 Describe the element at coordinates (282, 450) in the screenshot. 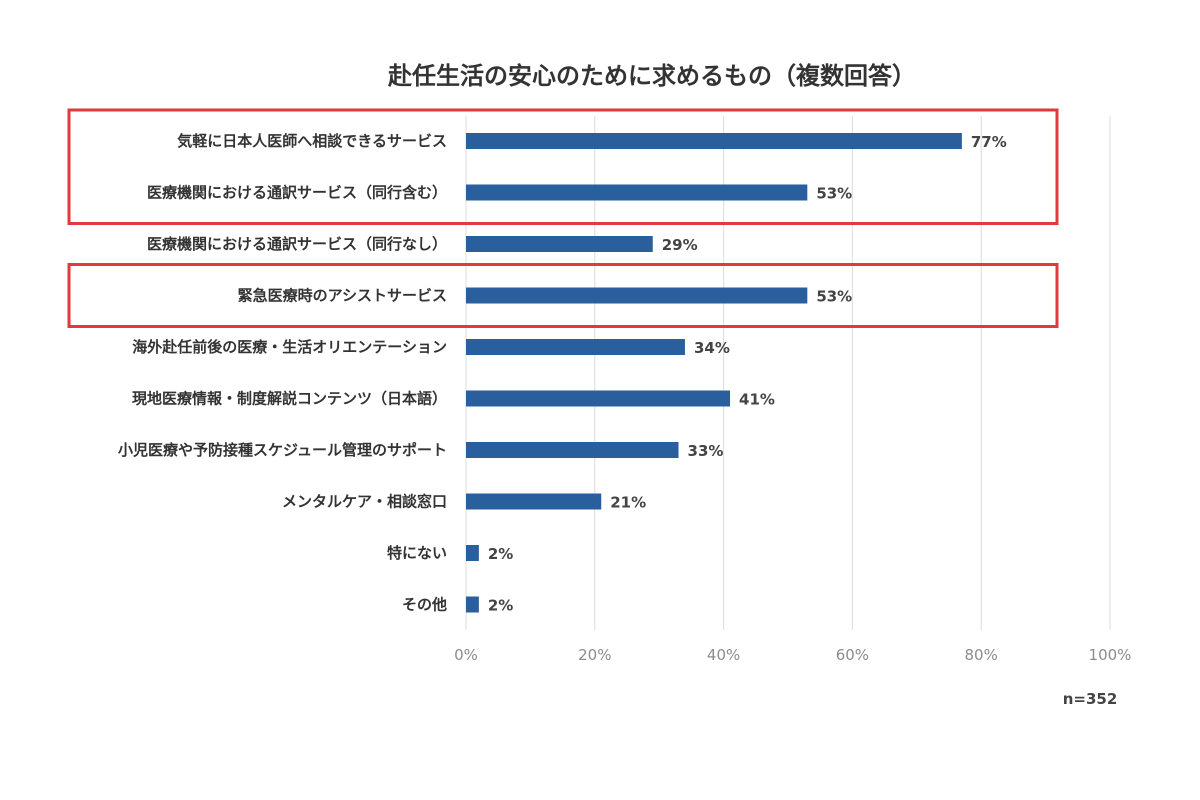

I see `category-label: 小児医療や予防接種スケジュール管理のサポート` at that location.